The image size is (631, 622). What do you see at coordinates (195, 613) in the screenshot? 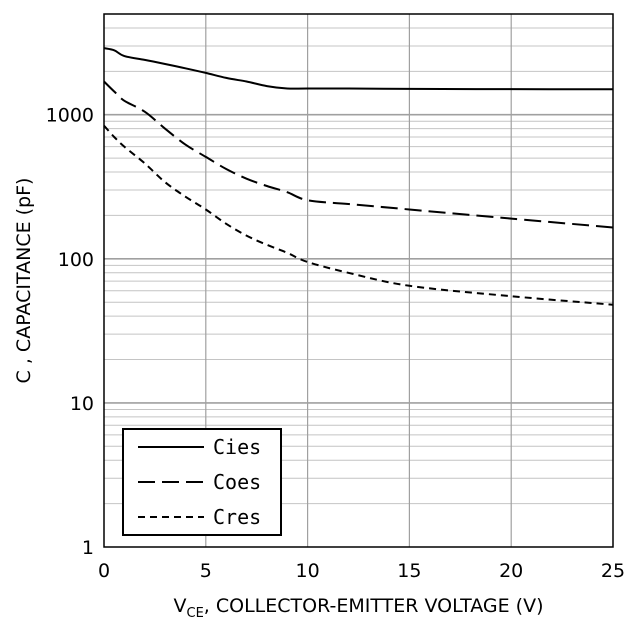
I see `x-axis-title-subscript: CE` at bounding box center [195, 613].